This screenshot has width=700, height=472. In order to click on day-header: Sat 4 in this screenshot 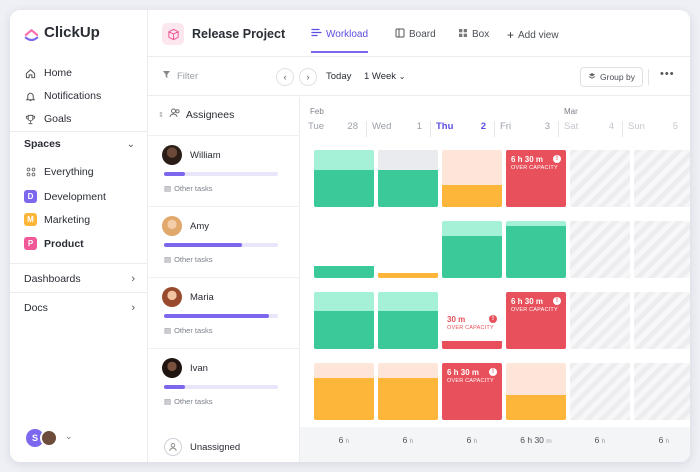, I will do `click(590, 129)`.